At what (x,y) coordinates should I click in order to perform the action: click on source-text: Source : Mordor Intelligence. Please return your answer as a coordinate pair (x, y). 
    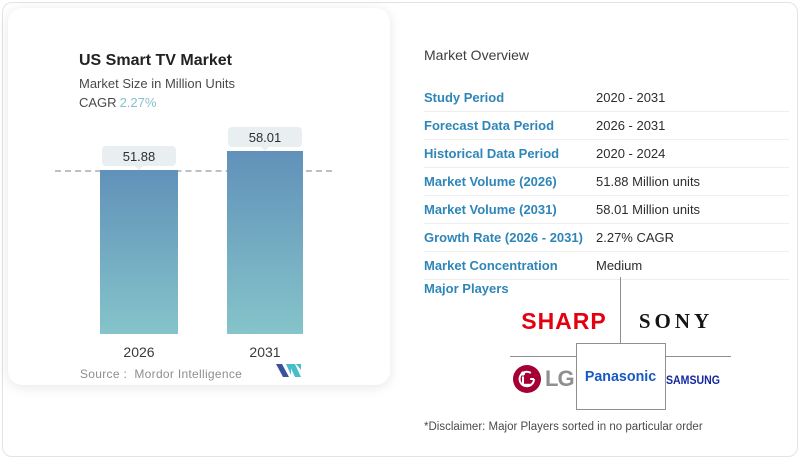
    Looking at the image, I should click on (161, 374).